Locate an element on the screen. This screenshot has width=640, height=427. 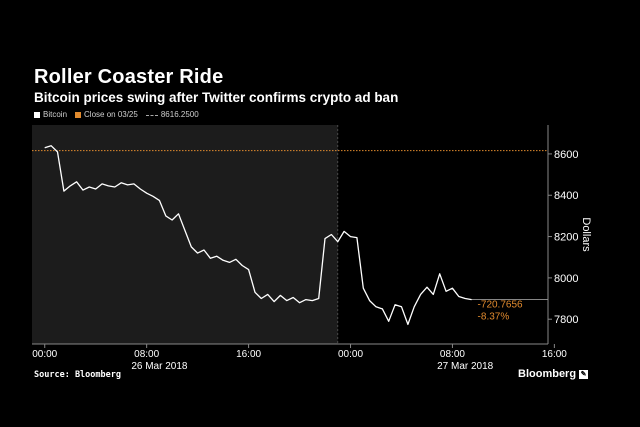
chart-title: Roller Coaster Ride is located at coordinates (129, 77).